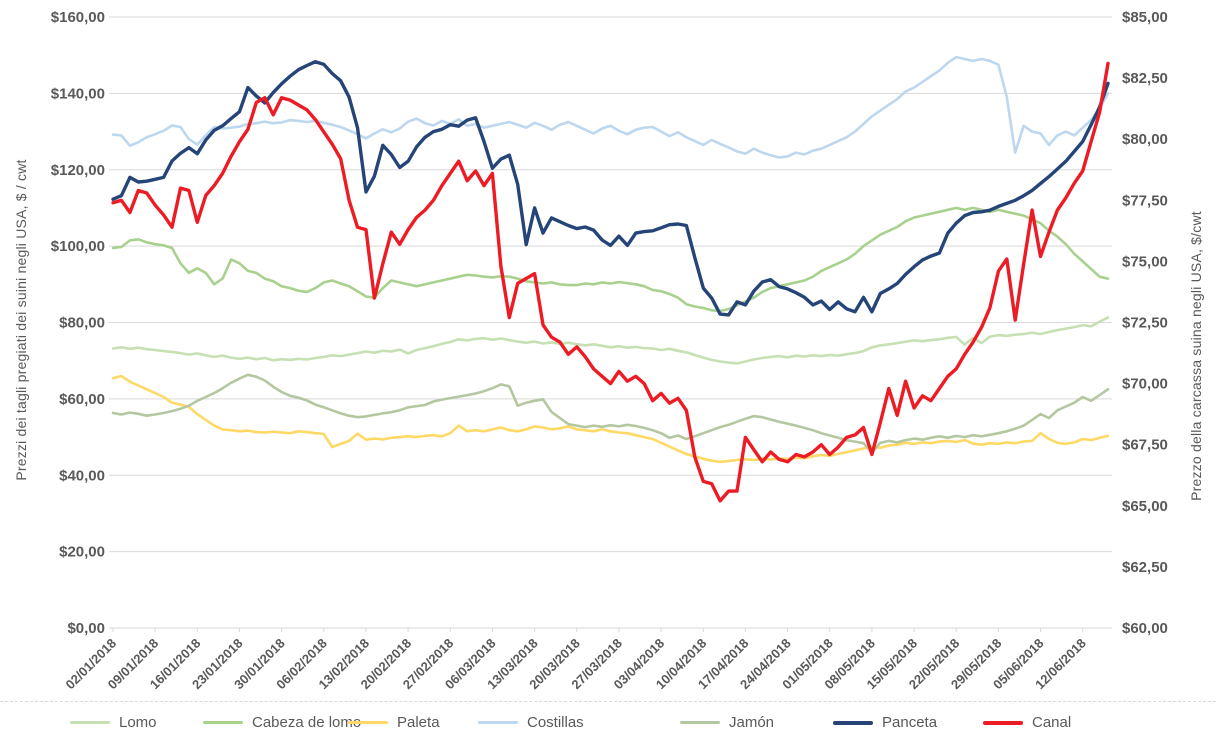  I want to click on legend-label: Canal, so click(1052, 722).